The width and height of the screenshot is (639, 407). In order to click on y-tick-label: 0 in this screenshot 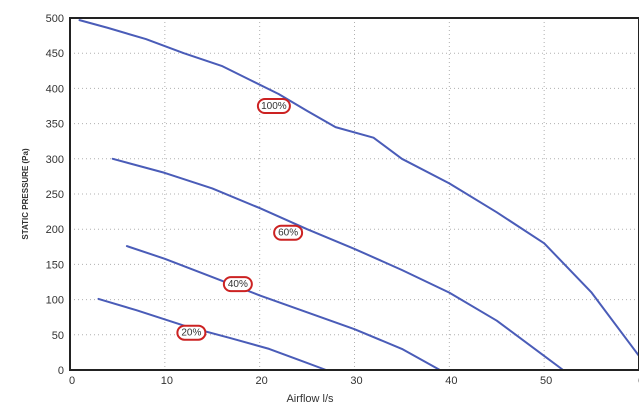, I will do `click(61, 371)`.